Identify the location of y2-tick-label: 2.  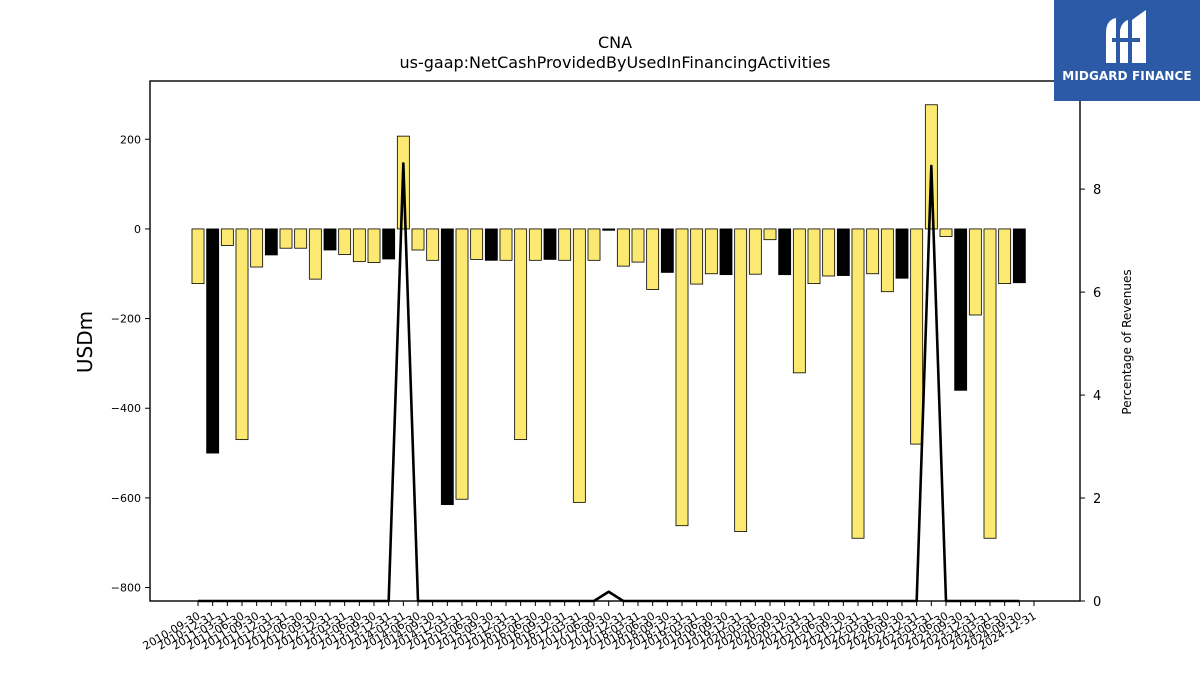
(1097, 499).